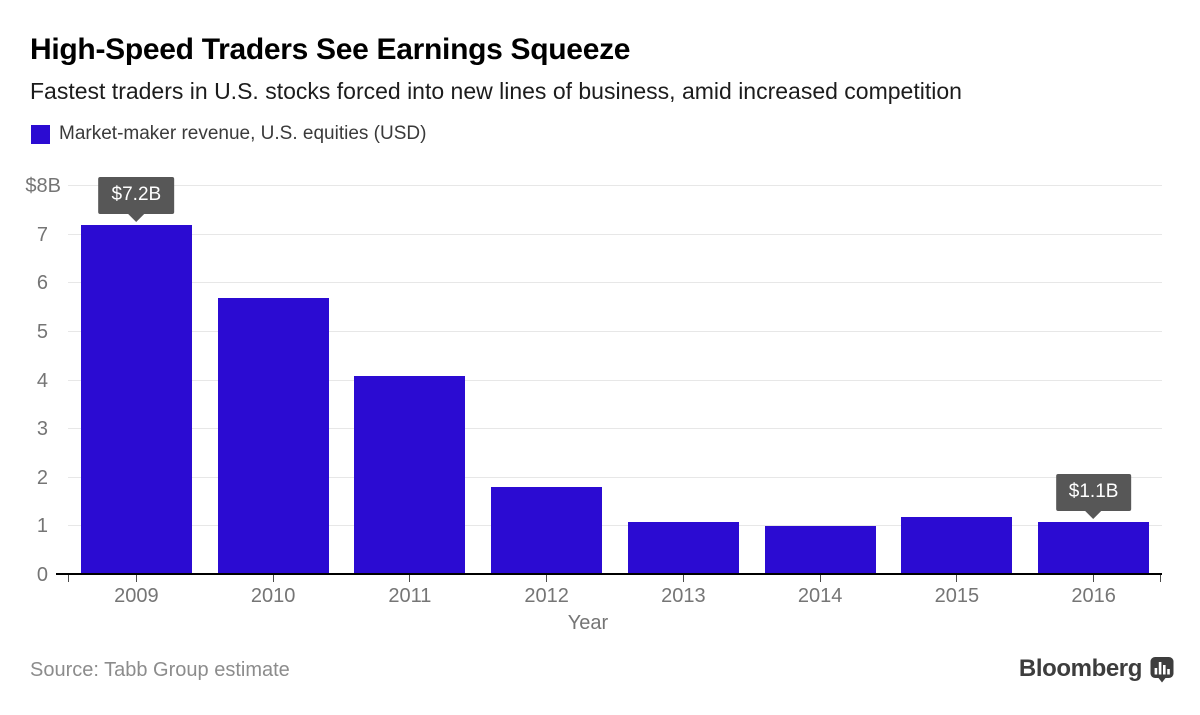 This screenshot has width=1200, height=715. What do you see at coordinates (42, 429) in the screenshot?
I see `y-tick-label-3: 3` at bounding box center [42, 429].